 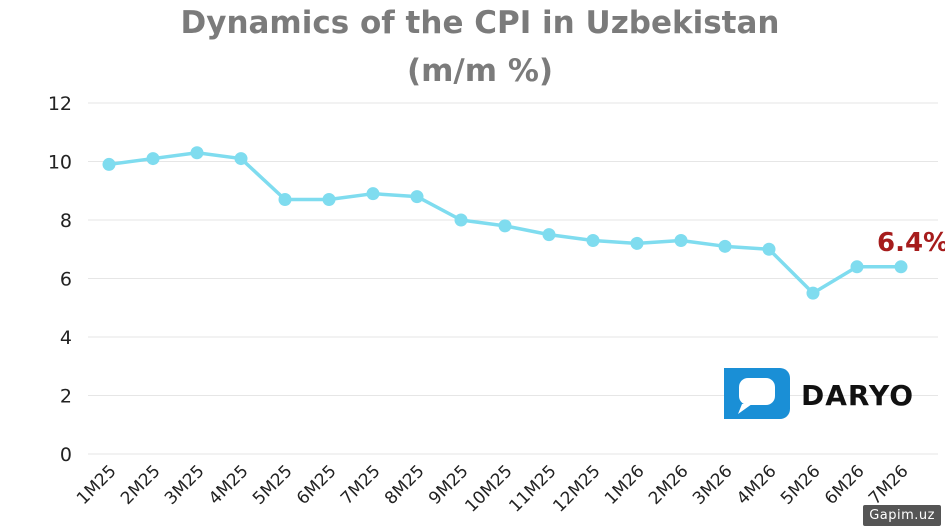 What do you see at coordinates (316, 484) in the screenshot?
I see `x-tick-label: 6M25` at bounding box center [316, 484].